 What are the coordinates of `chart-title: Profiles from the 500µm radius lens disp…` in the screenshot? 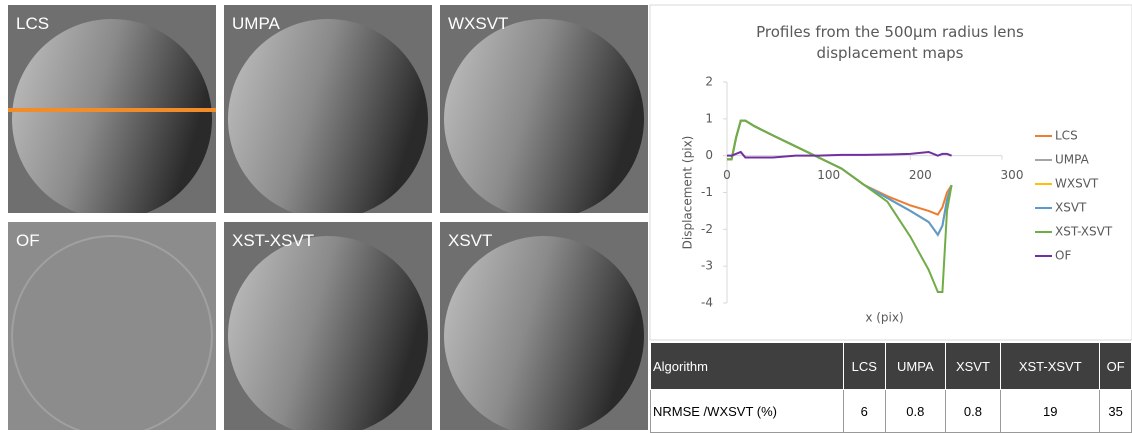 It's located at (890, 42).